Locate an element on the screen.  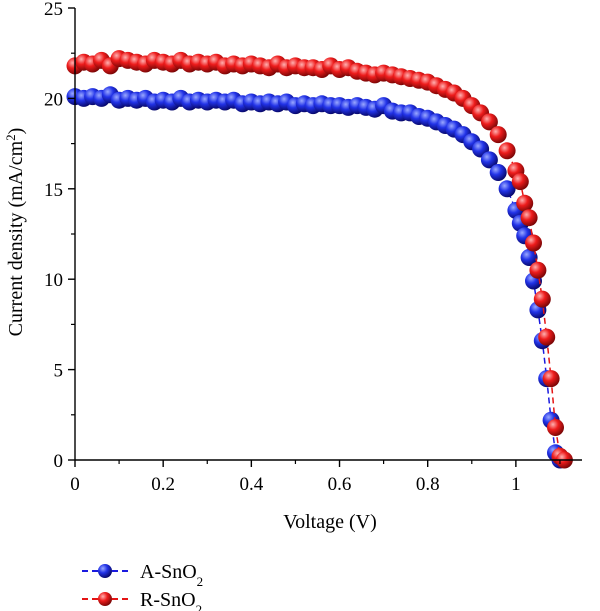
x-tick-label: 1 is located at coordinates (516, 484).